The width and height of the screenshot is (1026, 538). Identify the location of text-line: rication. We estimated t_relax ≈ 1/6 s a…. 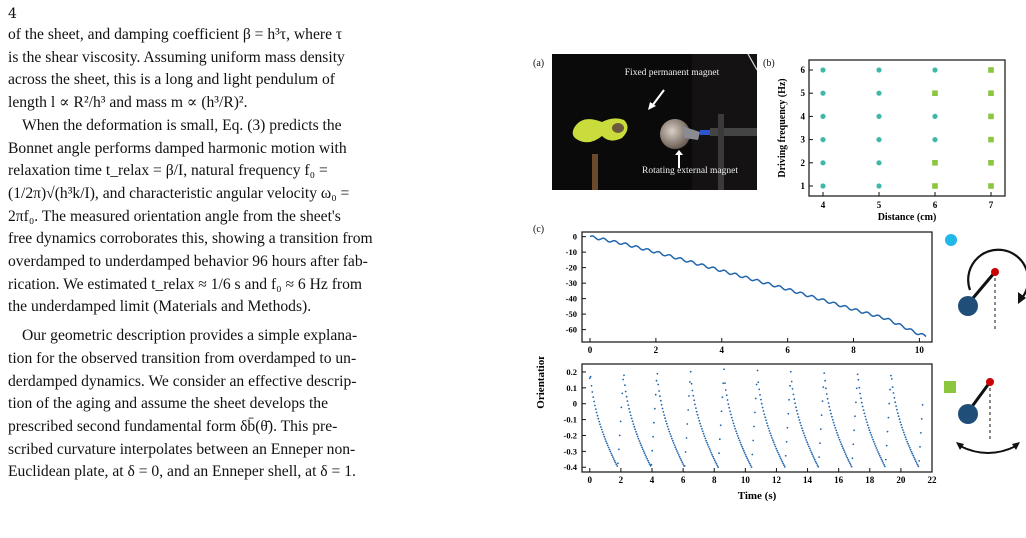
(185, 284).